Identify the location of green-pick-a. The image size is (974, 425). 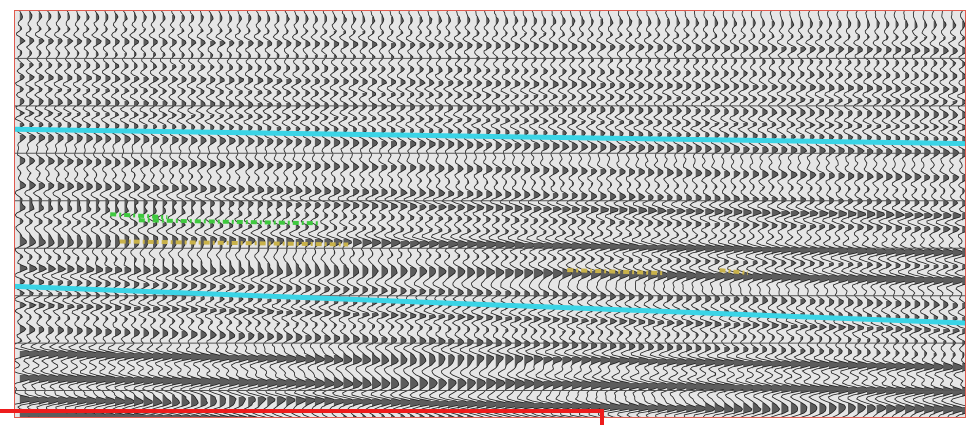
(139, 216).